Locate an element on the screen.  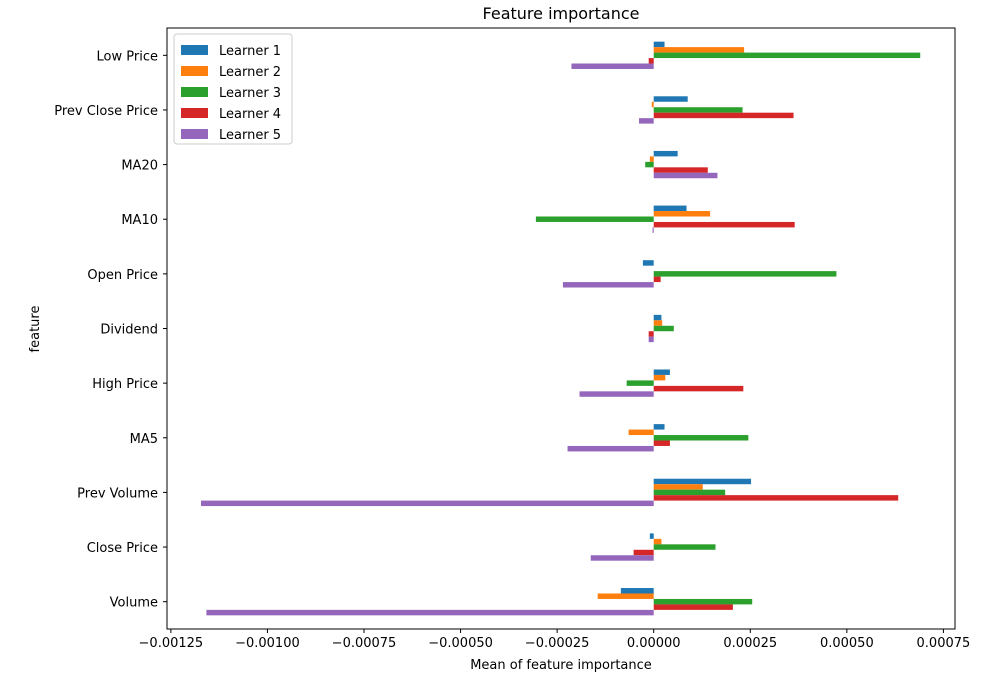
y-tick-label: Volume is located at coordinates (134, 603).